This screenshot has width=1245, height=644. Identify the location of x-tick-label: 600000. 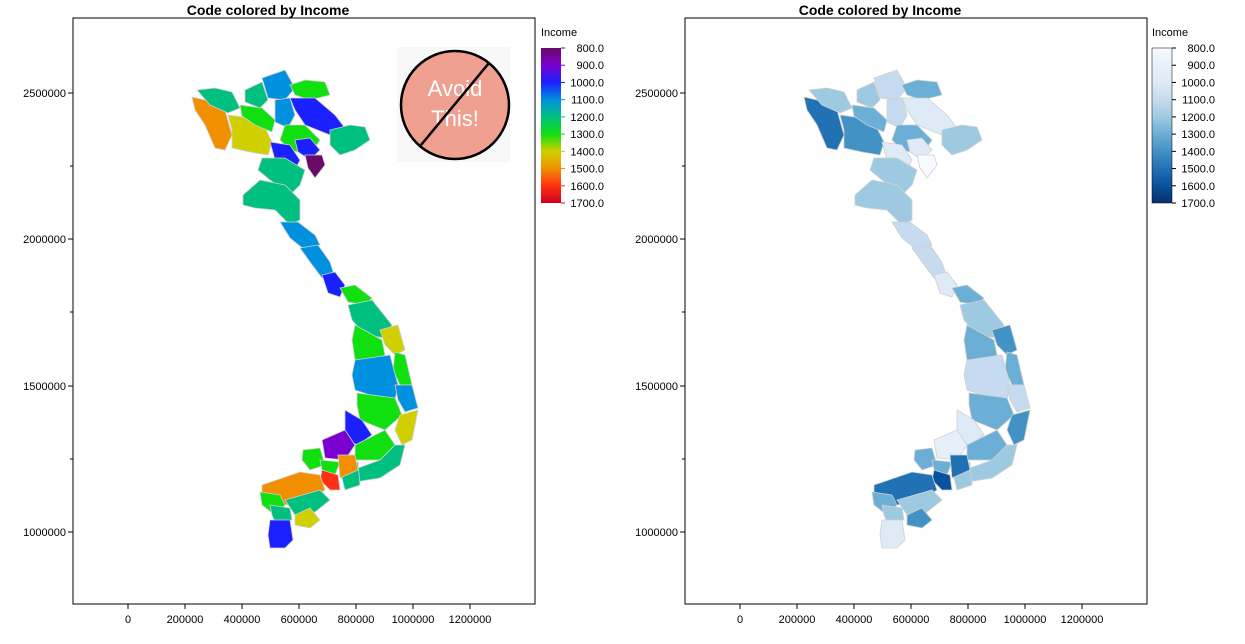
(299, 620).